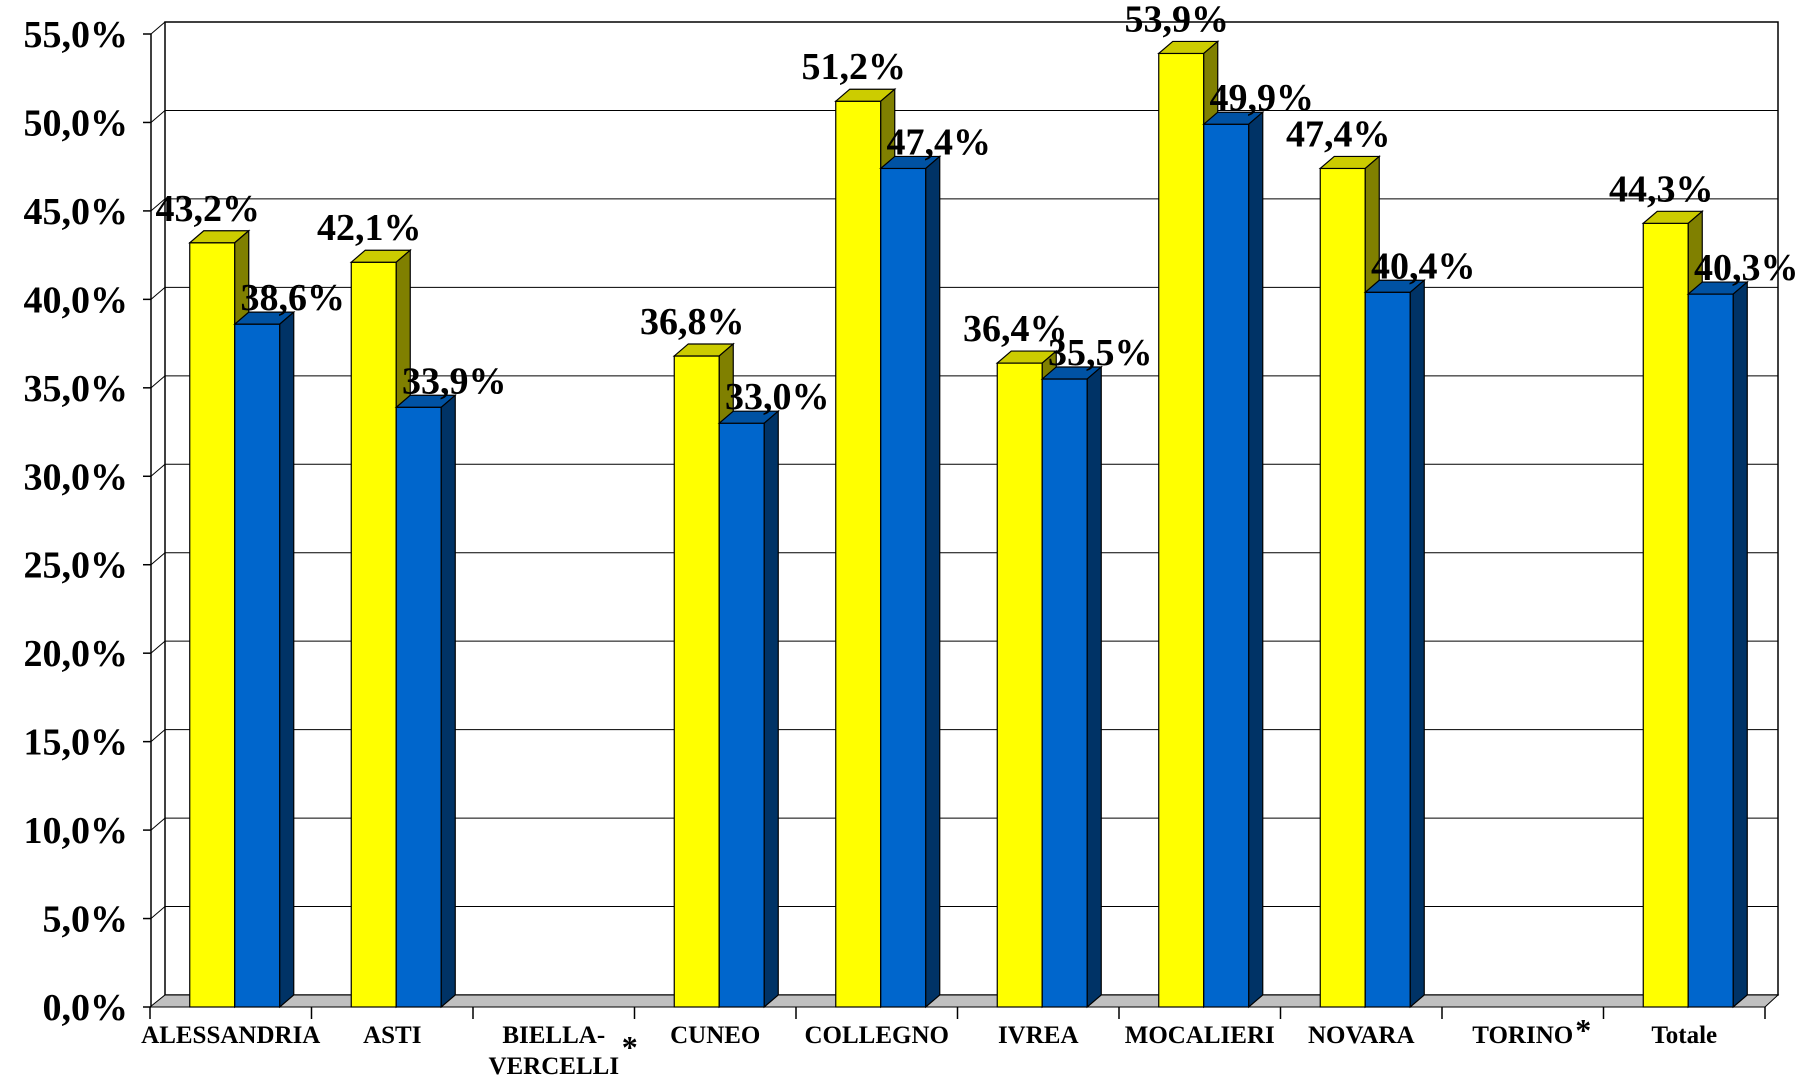  I want to click on data-label-series1: 44,3%, so click(1661, 189).